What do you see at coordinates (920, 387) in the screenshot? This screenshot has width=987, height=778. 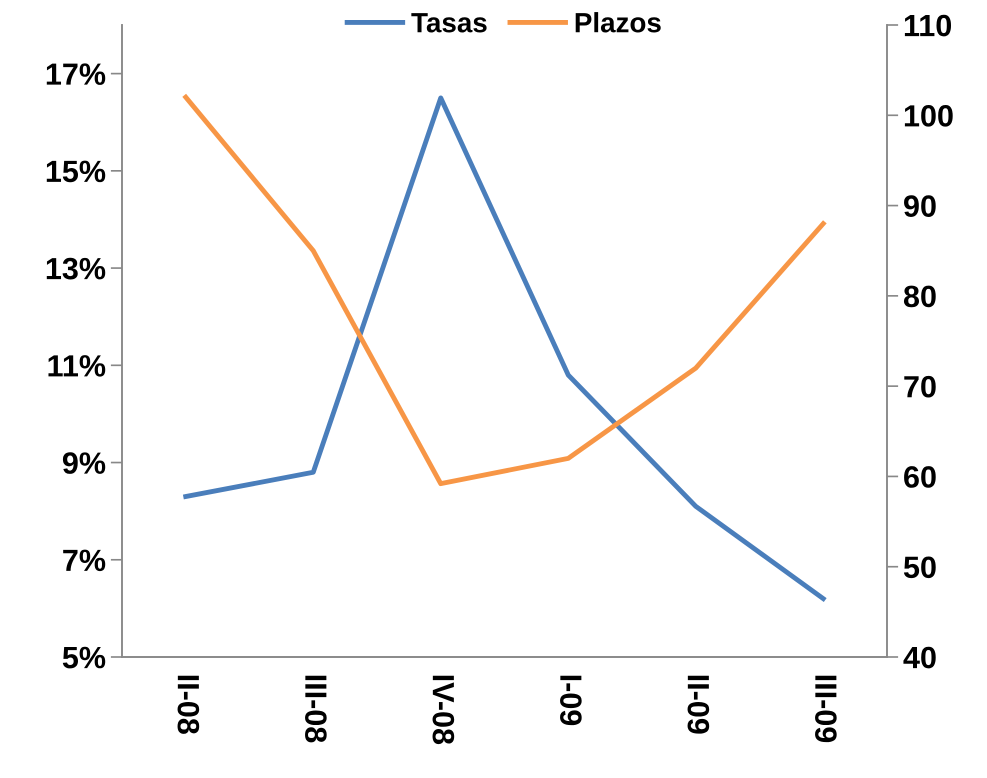 I see `y2-tick-label: 70` at bounding box center [920, 387].